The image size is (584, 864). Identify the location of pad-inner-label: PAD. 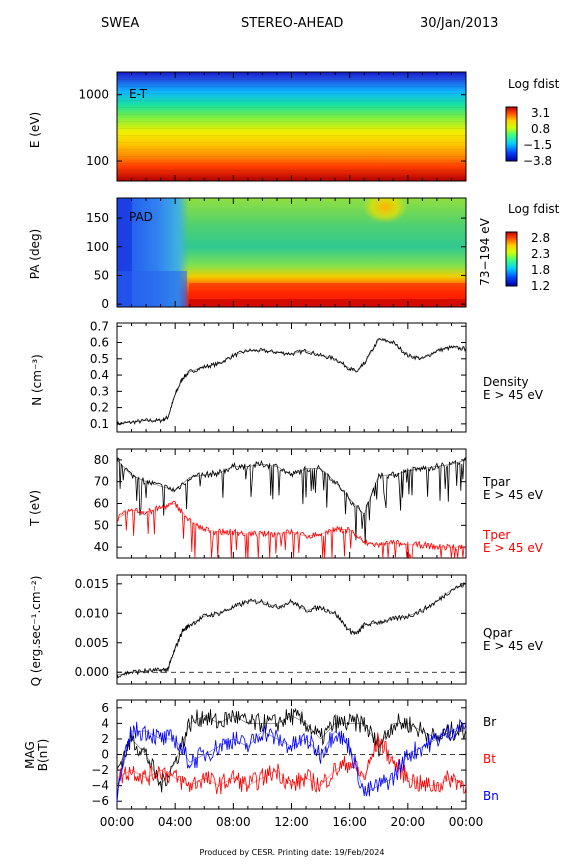
(141, 217).